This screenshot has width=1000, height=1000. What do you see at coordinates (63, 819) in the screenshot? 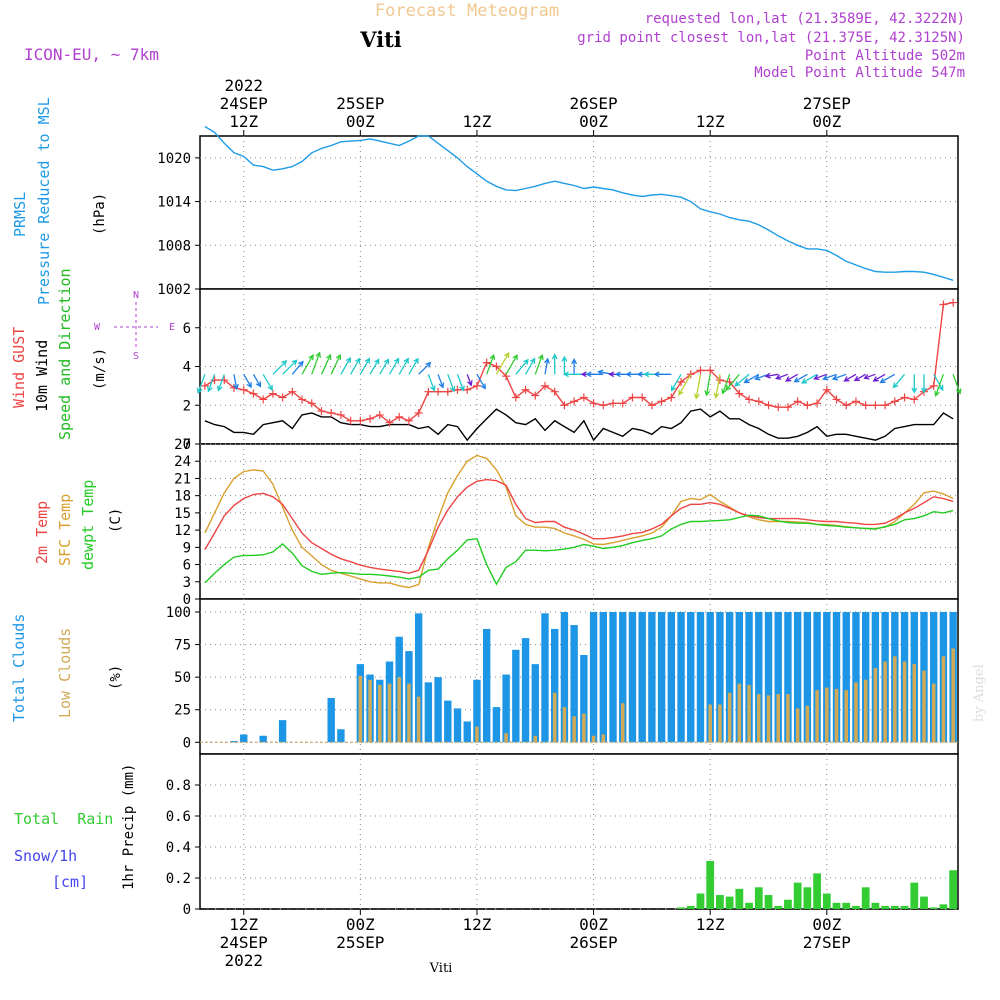
I see `precip-label-rain: Total Rain` at bounding box center [63, 819].